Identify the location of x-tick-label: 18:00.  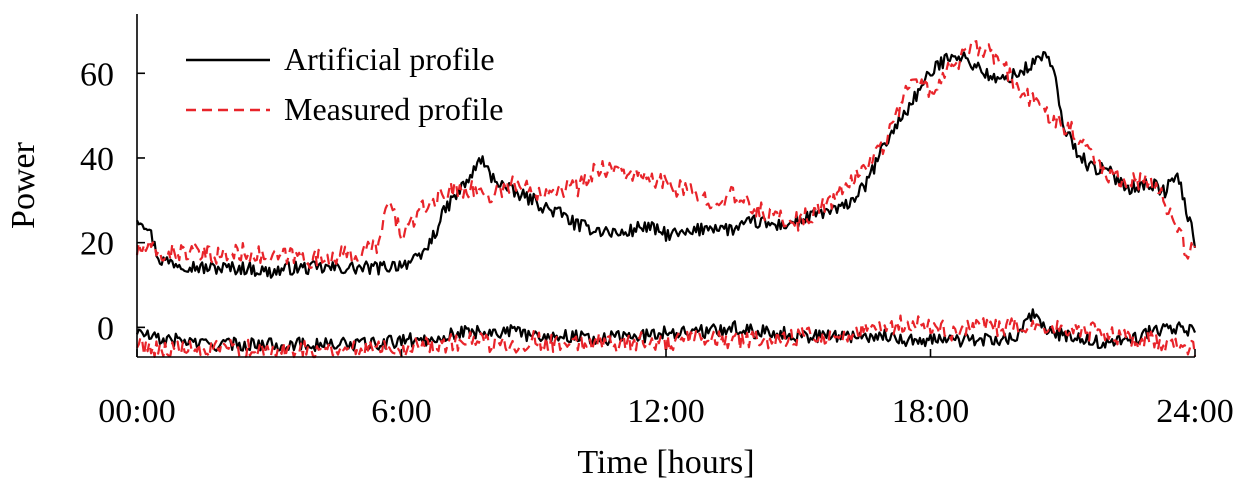
(930, 411).